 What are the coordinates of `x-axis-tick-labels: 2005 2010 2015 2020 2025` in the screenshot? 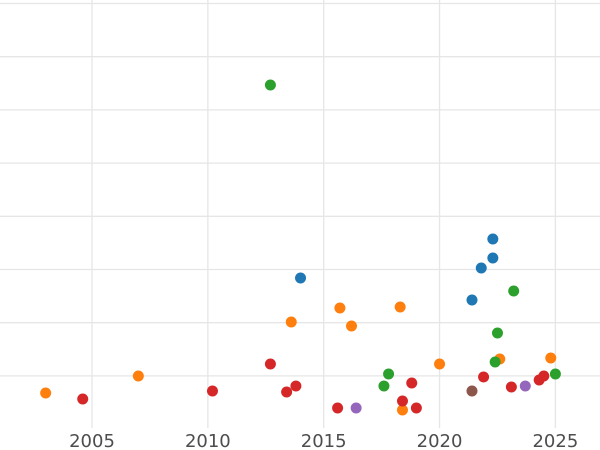 It's located at (323, 440).